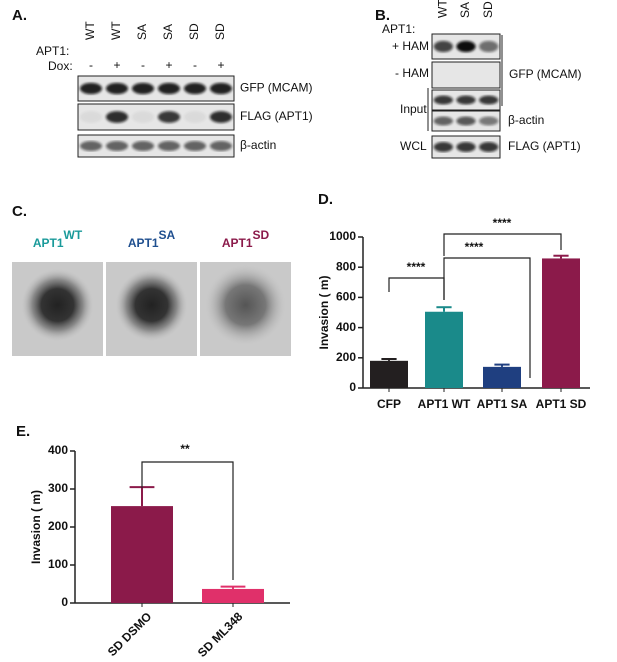 The width and height of the screenshot is (617, 662). I want to click on panel-label: D., so click(325, 199).